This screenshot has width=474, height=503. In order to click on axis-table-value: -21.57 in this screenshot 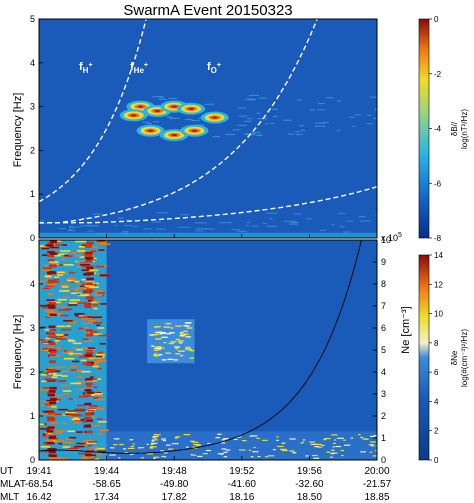, I will do `click(377, 484)`.